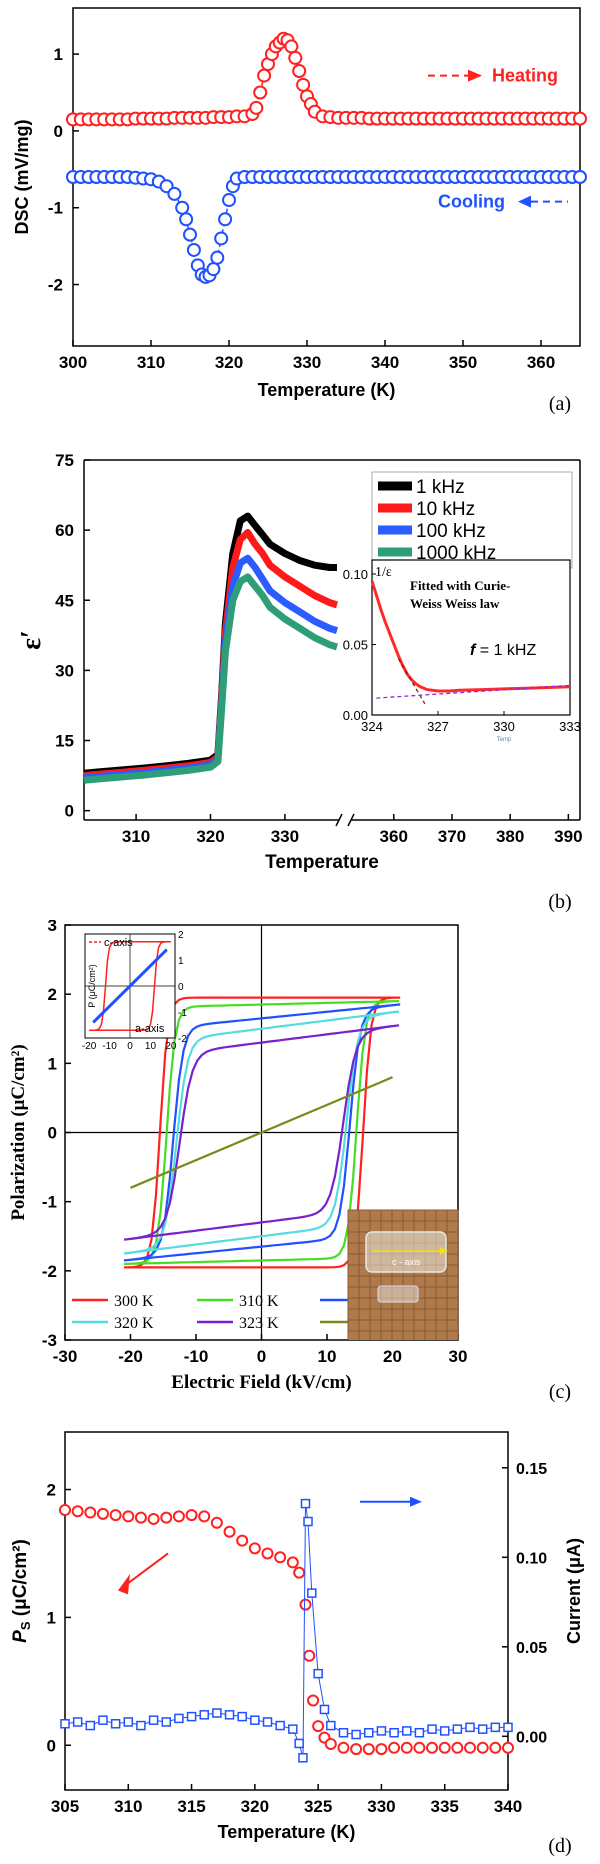  I want to click on inset-y-tick-label: 0.10, so click(355, 574).